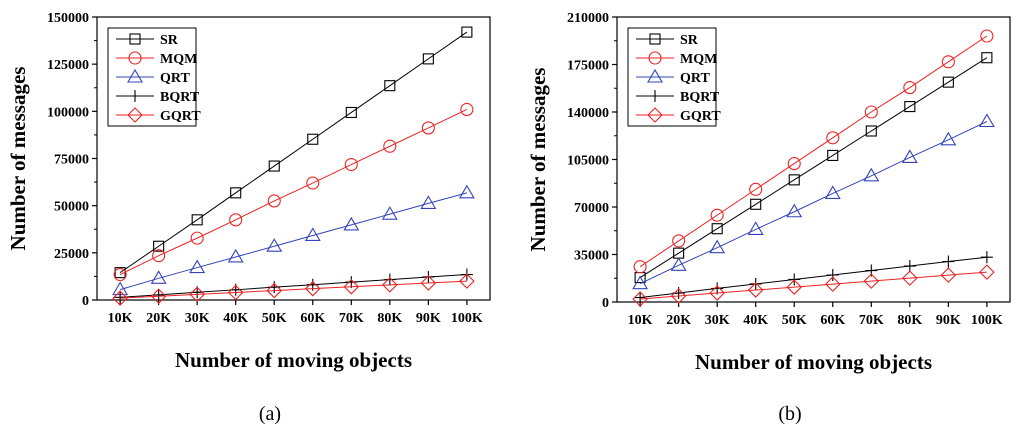 The image size is (1024, 433). Describe the element at coordinates (71, 160) in the screenshot. I see `y-tick-label: 75000` at that location.